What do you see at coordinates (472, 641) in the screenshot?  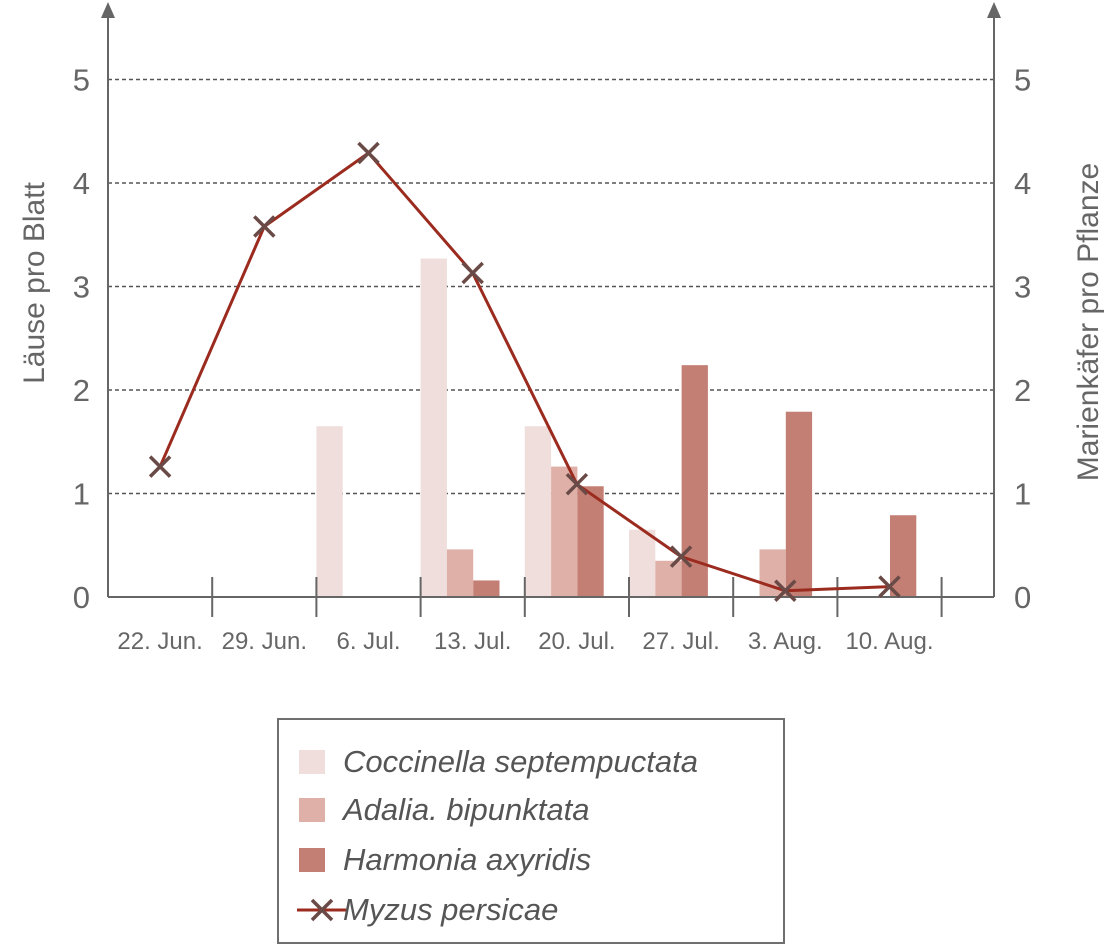 I see `x-tick-label: 13. Jul.` at bounding box center [472, 641].